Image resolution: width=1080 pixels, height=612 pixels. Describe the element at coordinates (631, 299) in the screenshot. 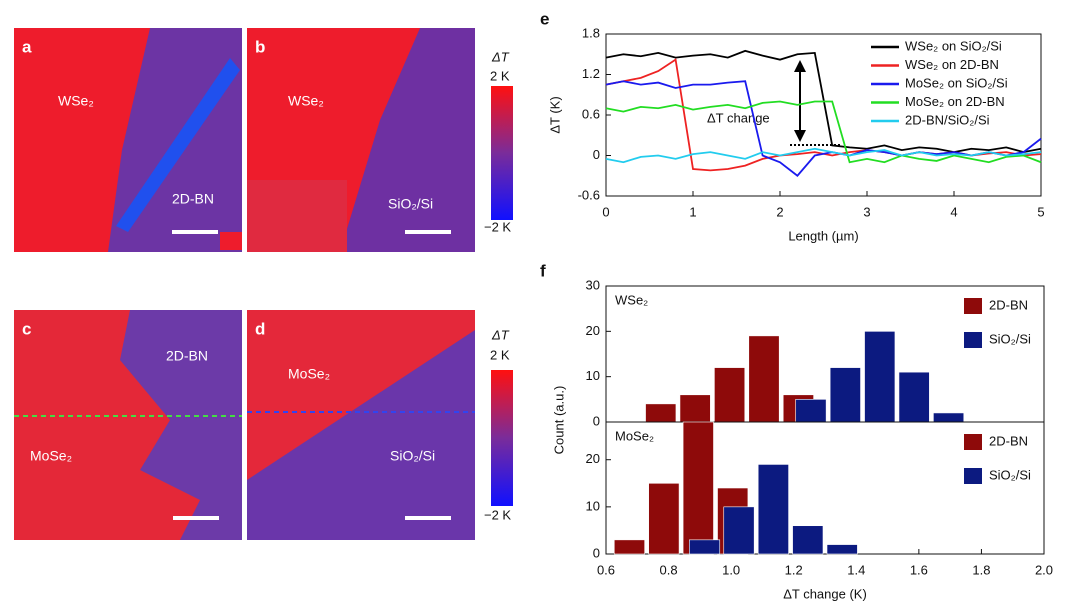

I see `subplot-title: WSe₂` at that location.